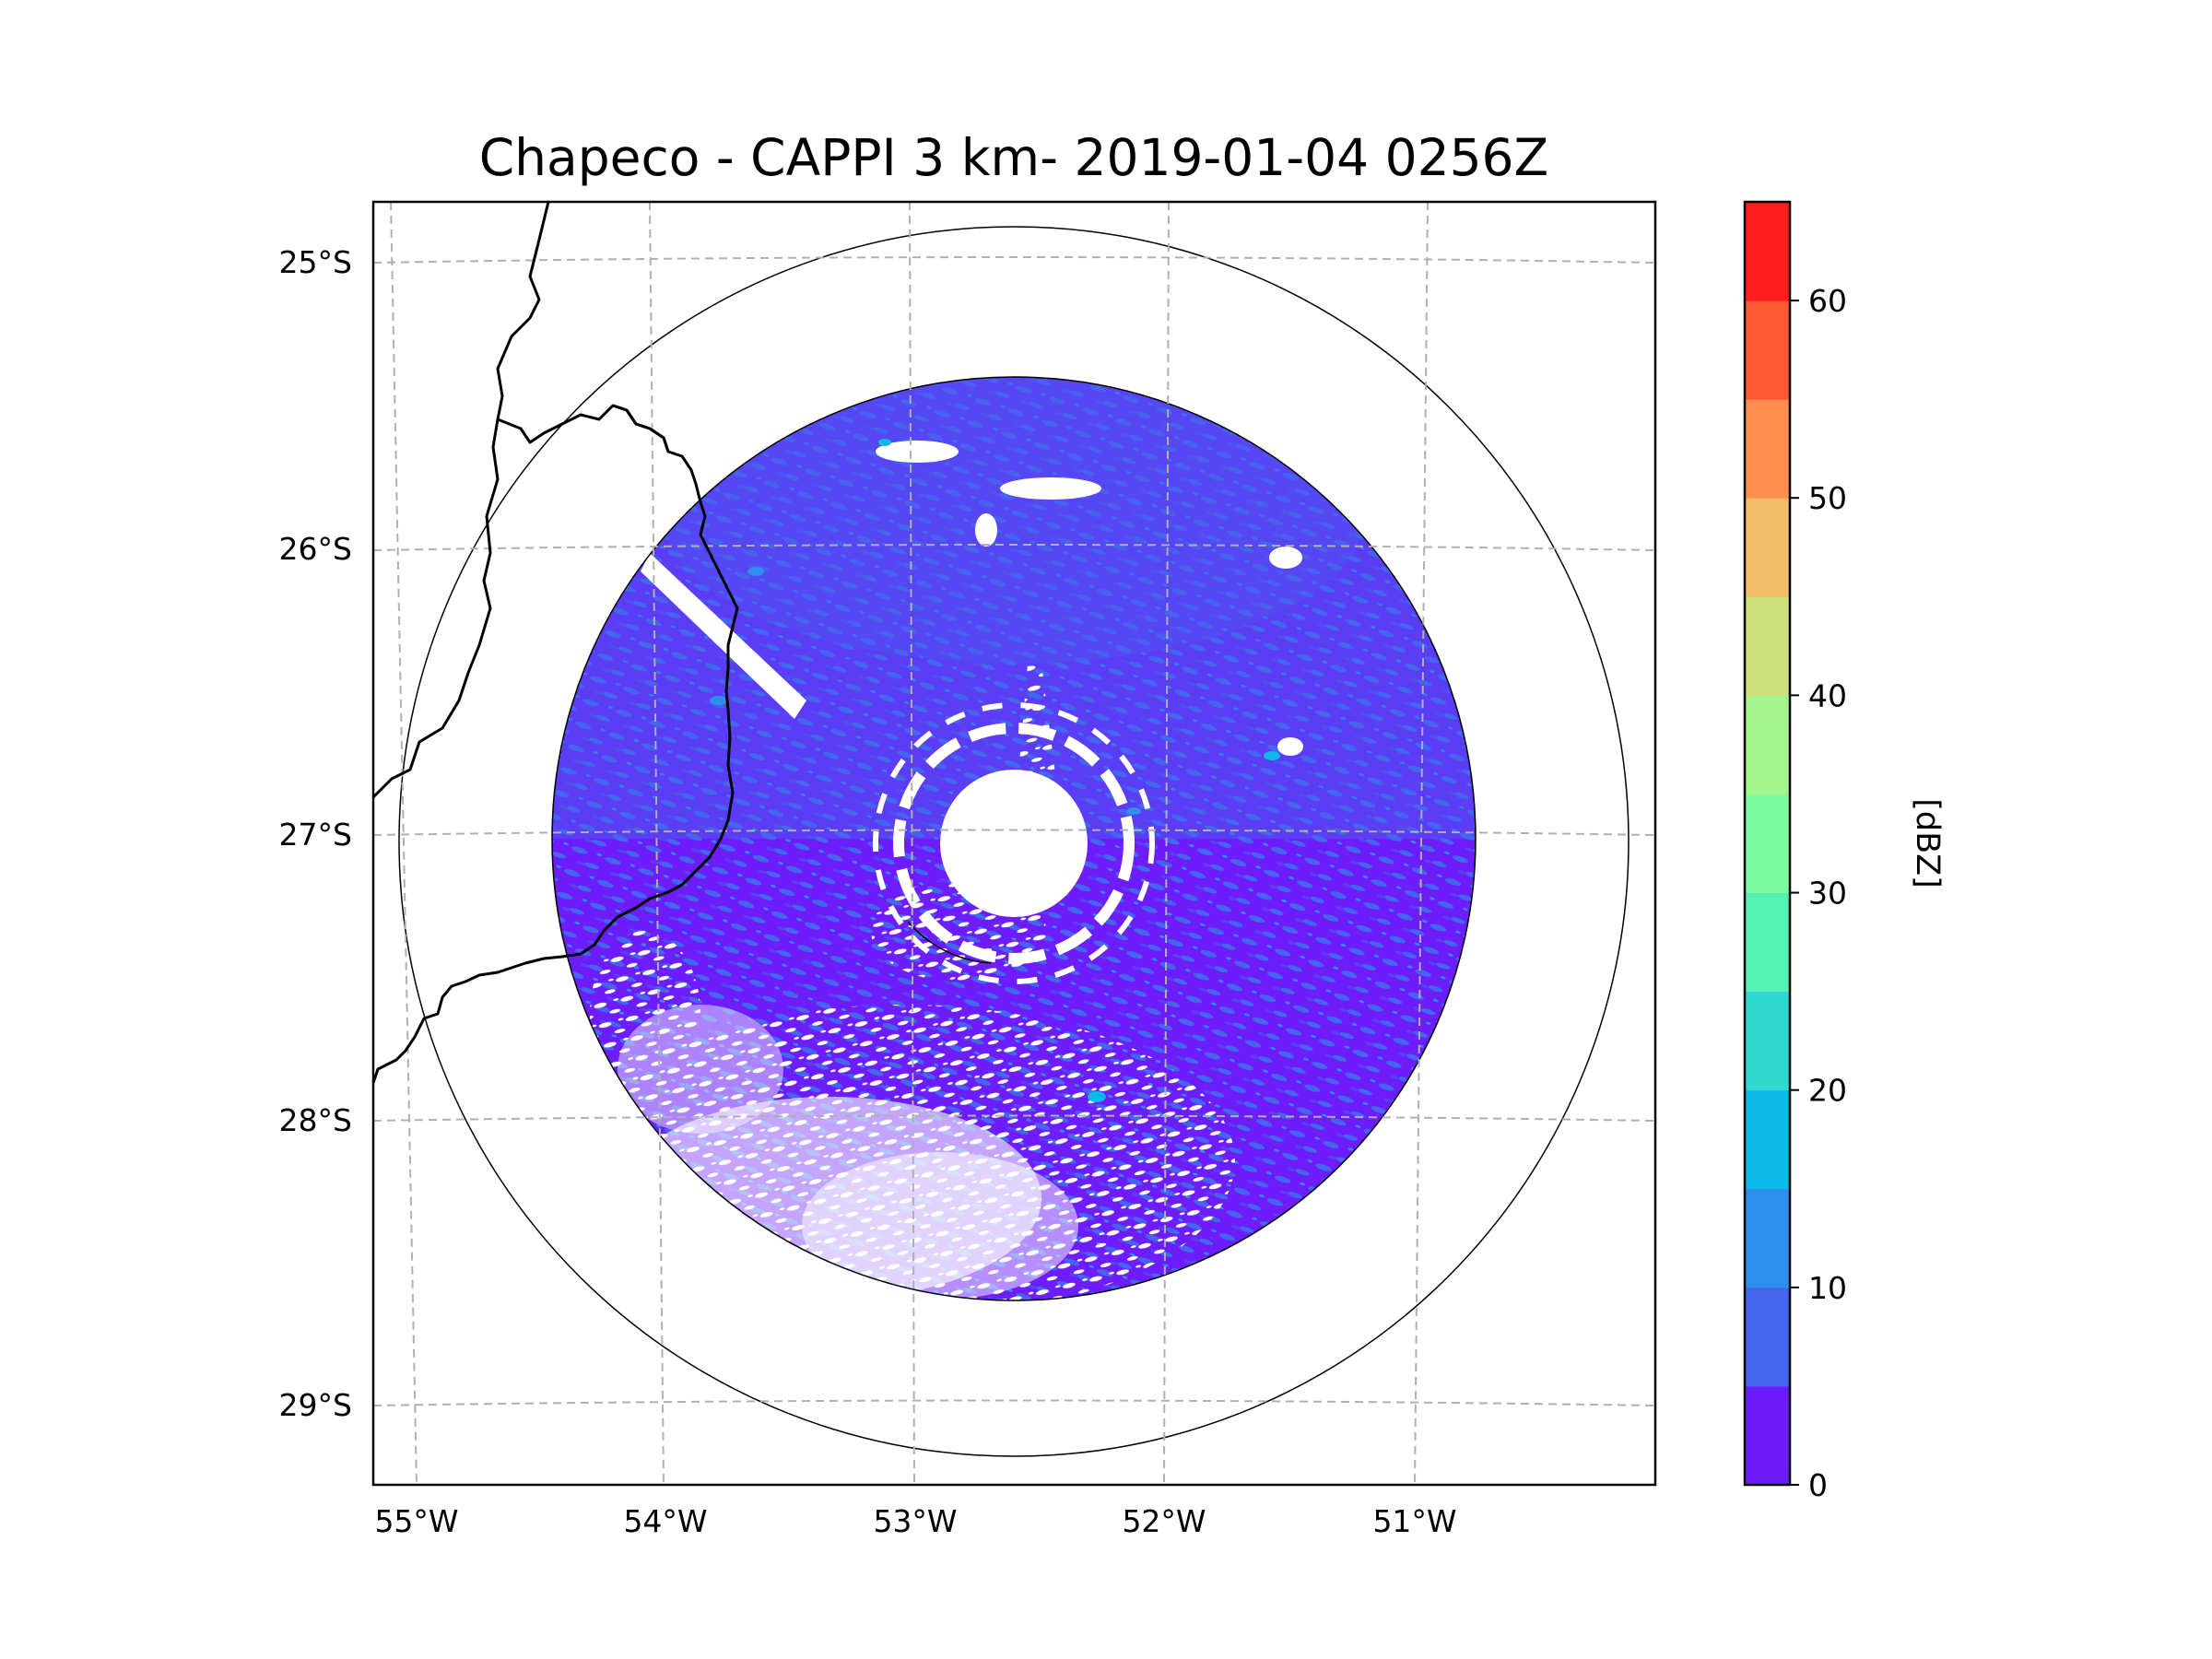 The height and width of the screenshot is (1659, 2212). What do you see at coordinates (315, 1405) in the screenshot?
I see `y-tick-label: 29°S` at bounding box center [315, 1405].